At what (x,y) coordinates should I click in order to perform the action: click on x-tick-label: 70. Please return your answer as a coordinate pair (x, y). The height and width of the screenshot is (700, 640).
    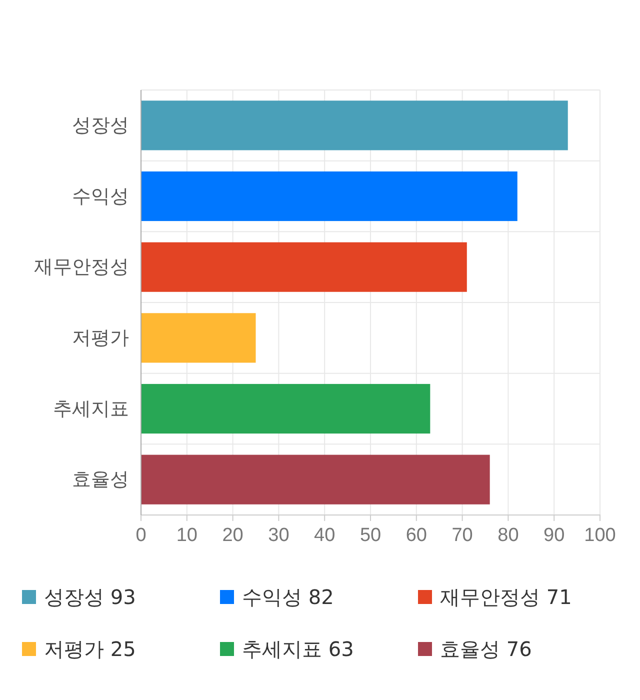
    Looking at the image, I should click on (462, 535).